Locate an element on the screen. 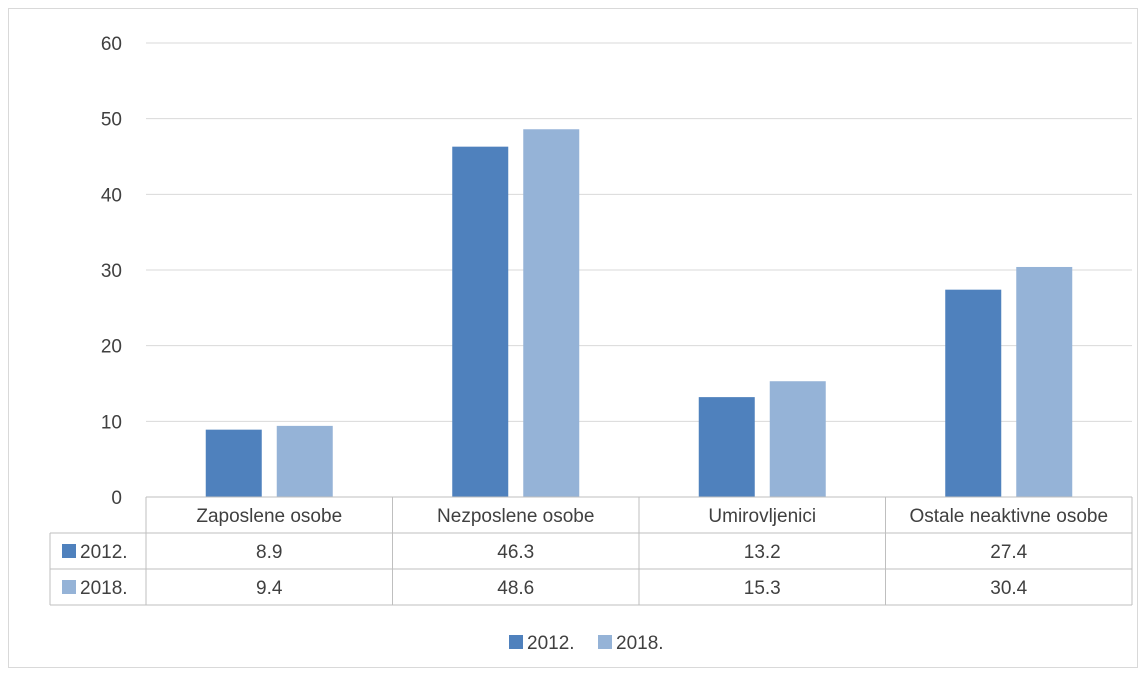  x-category-label: Nezposlene osobe is located at coordinates (515, 516).